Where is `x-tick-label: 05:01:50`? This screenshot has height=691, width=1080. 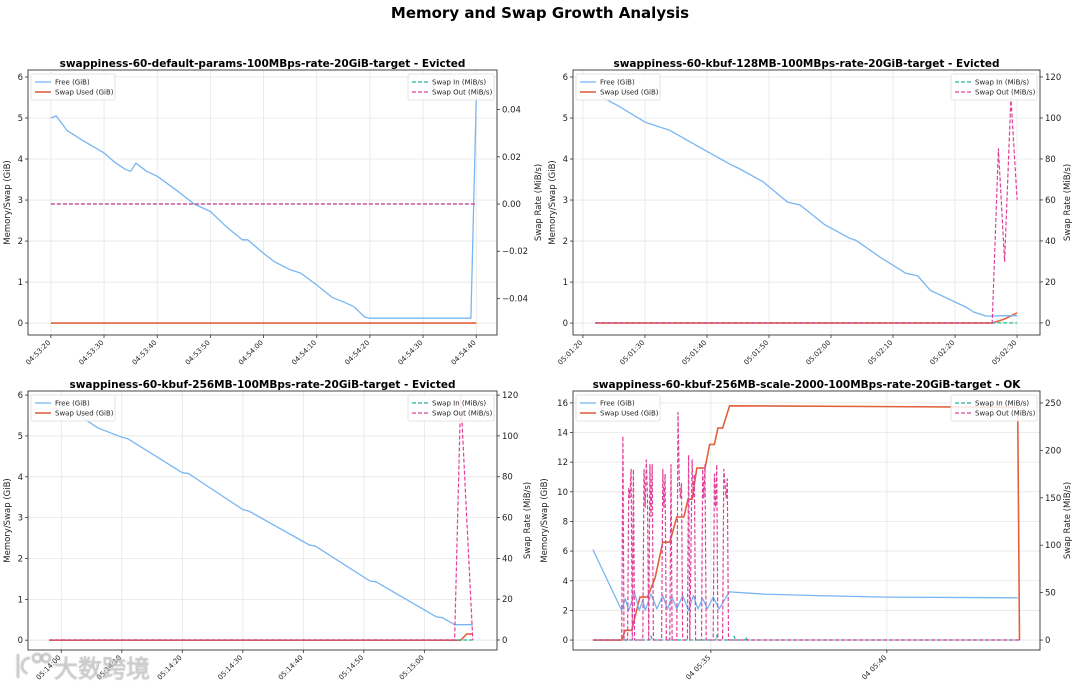
x-tick-label: 05:01:50 is located at coordinates (756, 353).